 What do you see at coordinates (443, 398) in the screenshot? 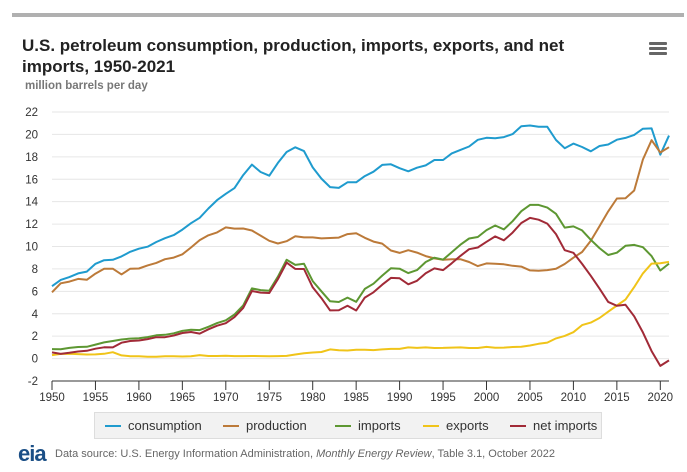
I see `x-tick-label: 1995` at bounding box center [443, 398].